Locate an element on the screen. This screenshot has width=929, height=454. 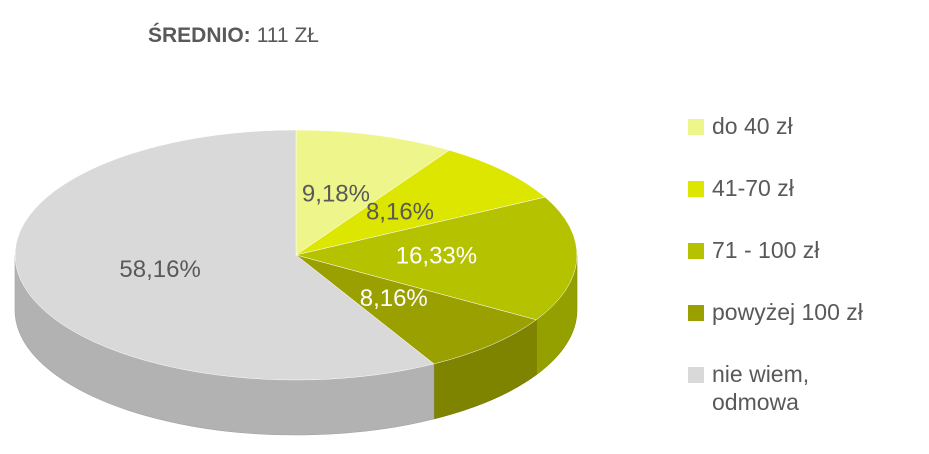
legend-label: 71 - 100 zł is located at coordinates (766, 250).